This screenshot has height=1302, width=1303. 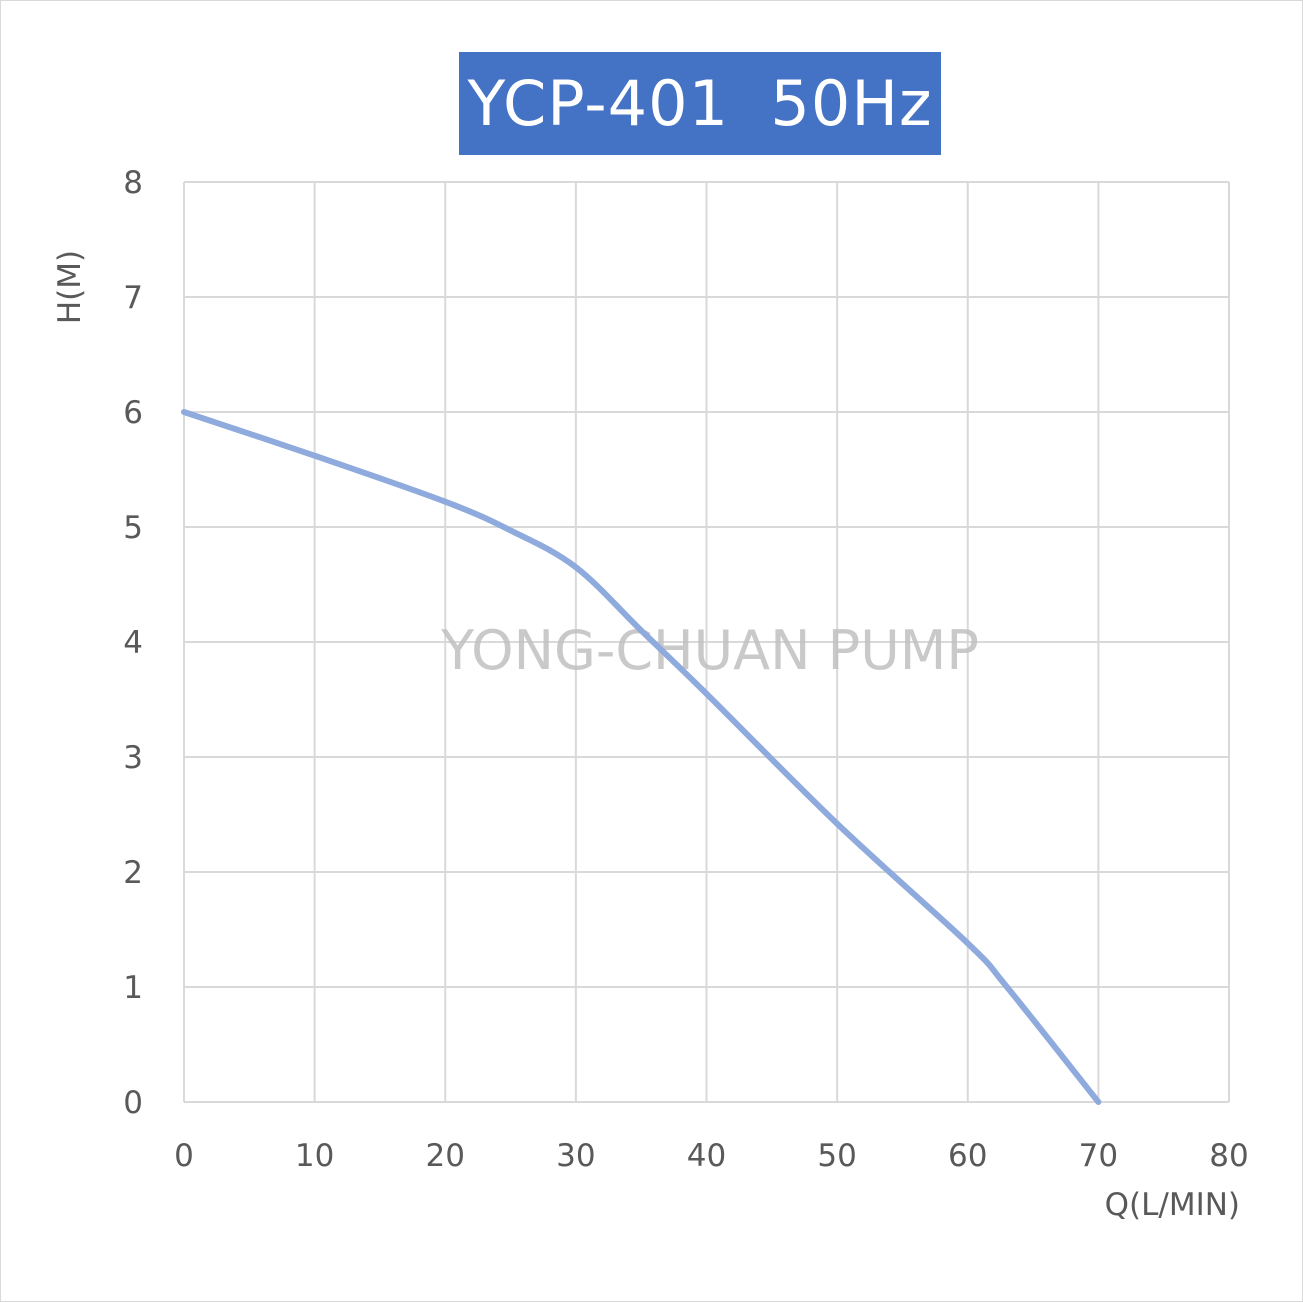 What do you see at coordinates (184, 1156) in the screenshot?
I see `x-tick-label: 0` at bounding box center [184, 1156].